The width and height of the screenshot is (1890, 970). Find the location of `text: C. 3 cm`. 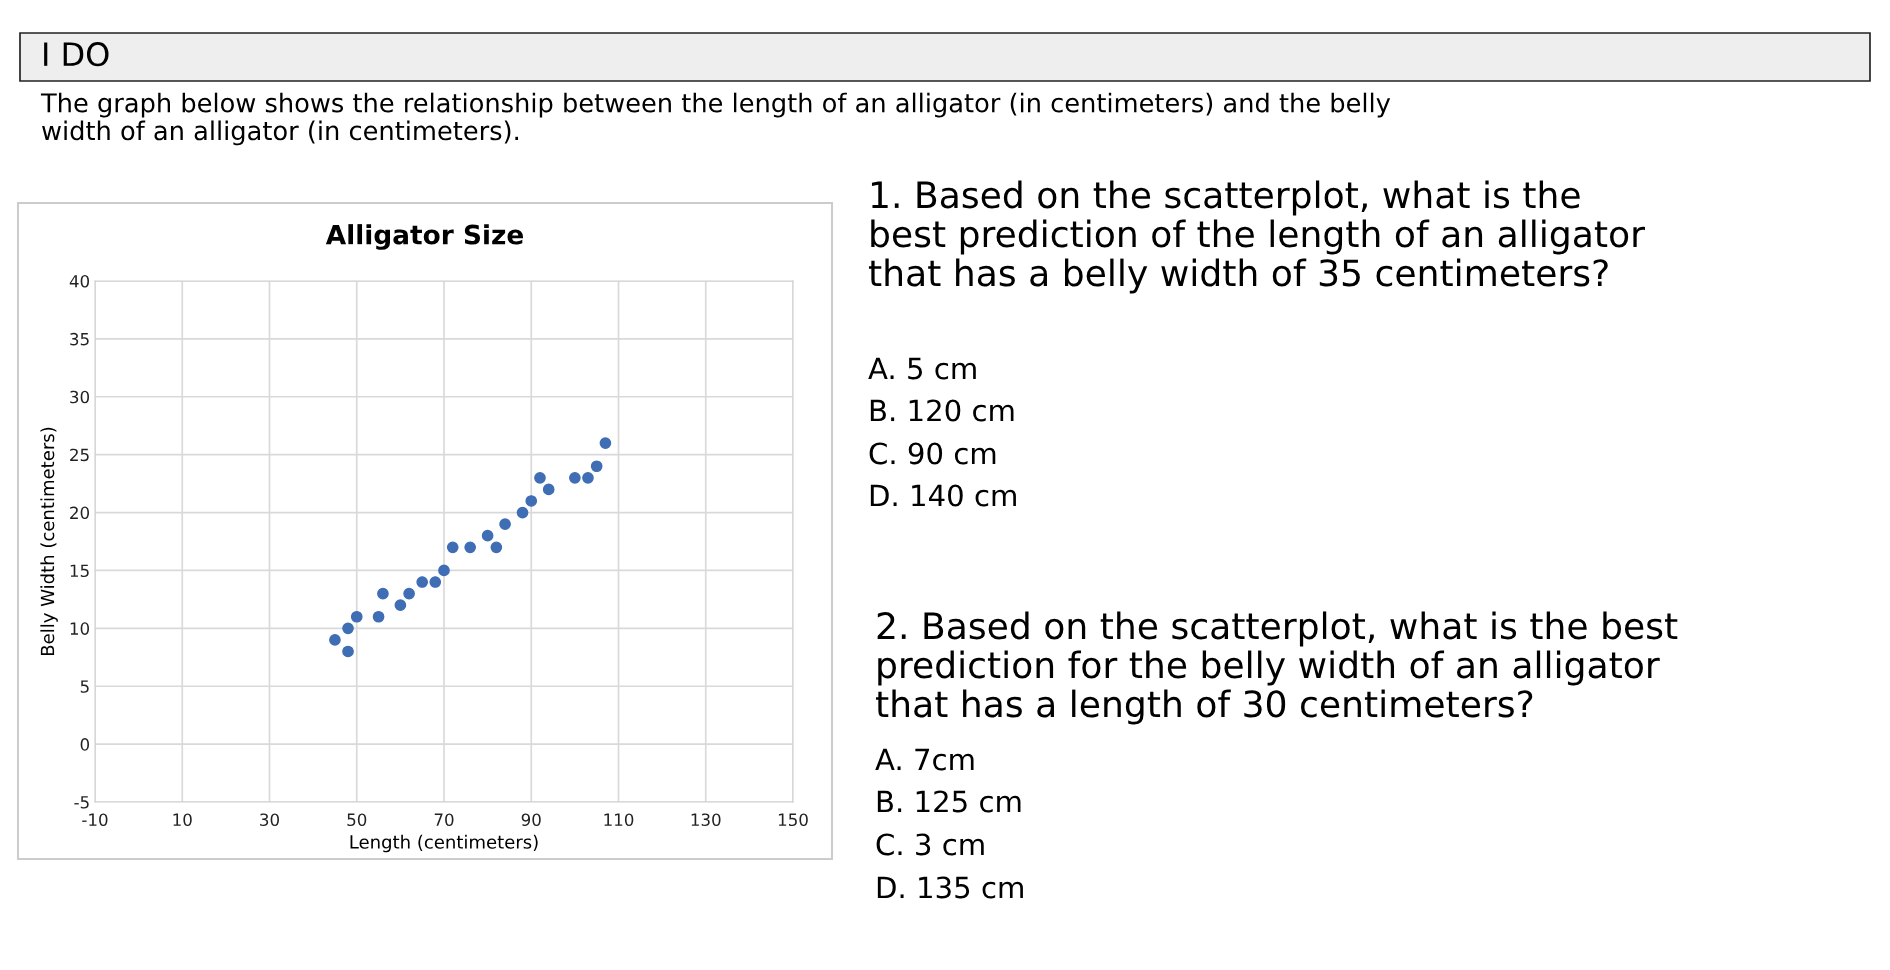

text: C. 3 cm is located at coordinates (930, 844).